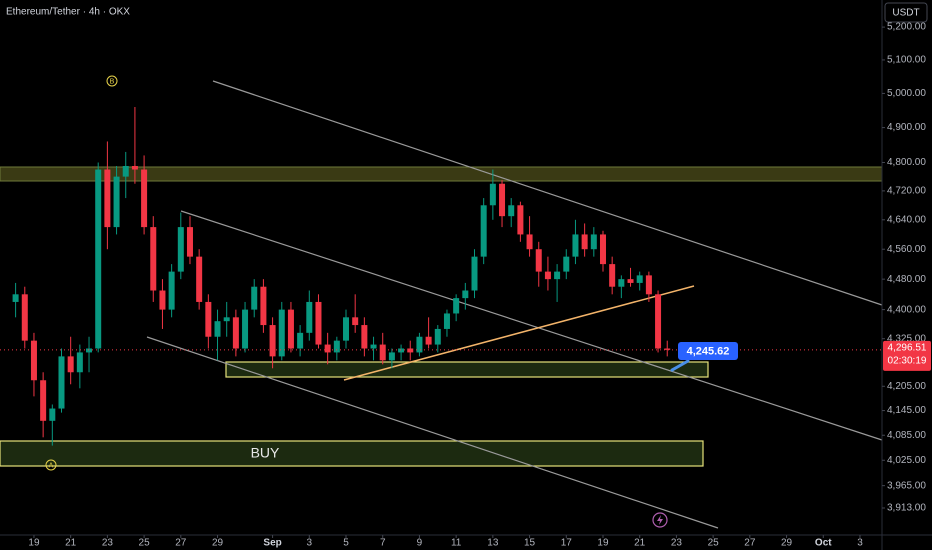  Describe the element at coordinates (906, 127) in the screenshot. I see `y-tick-label: 4,900.00` at that location.